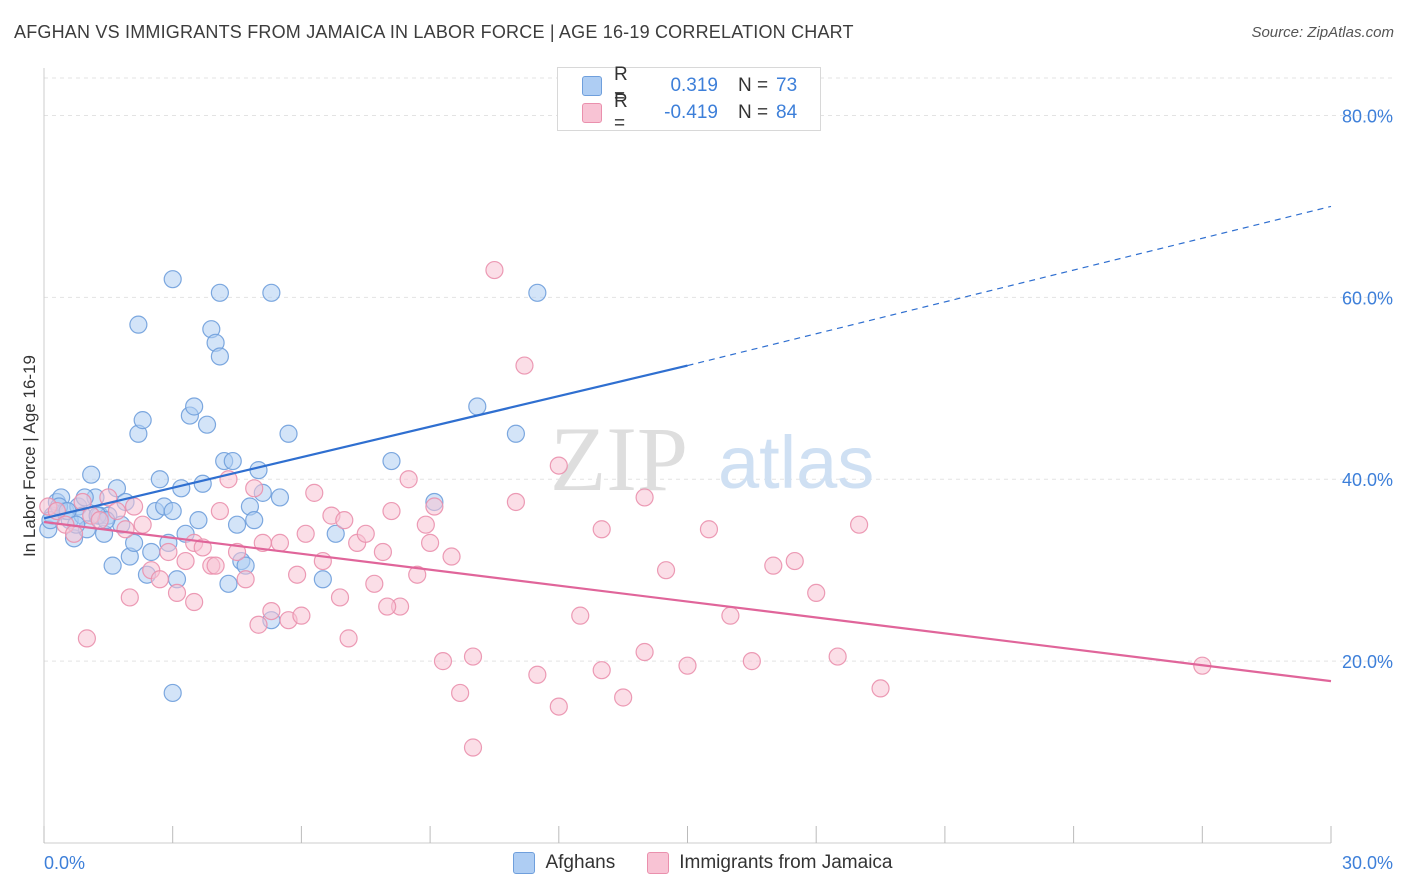 The width and height of the screenshot is (1406, 892). I want to click on legend-label-jamaica: Immigrants from Jamaica, so click(786, 862).